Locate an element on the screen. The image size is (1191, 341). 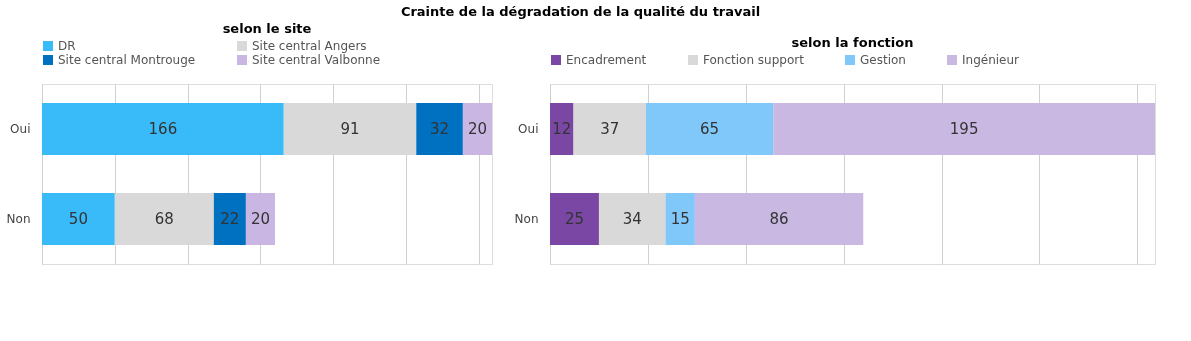
text: Crainte de la dégradation de la qualité du travail is located at coordinates (580, 11).